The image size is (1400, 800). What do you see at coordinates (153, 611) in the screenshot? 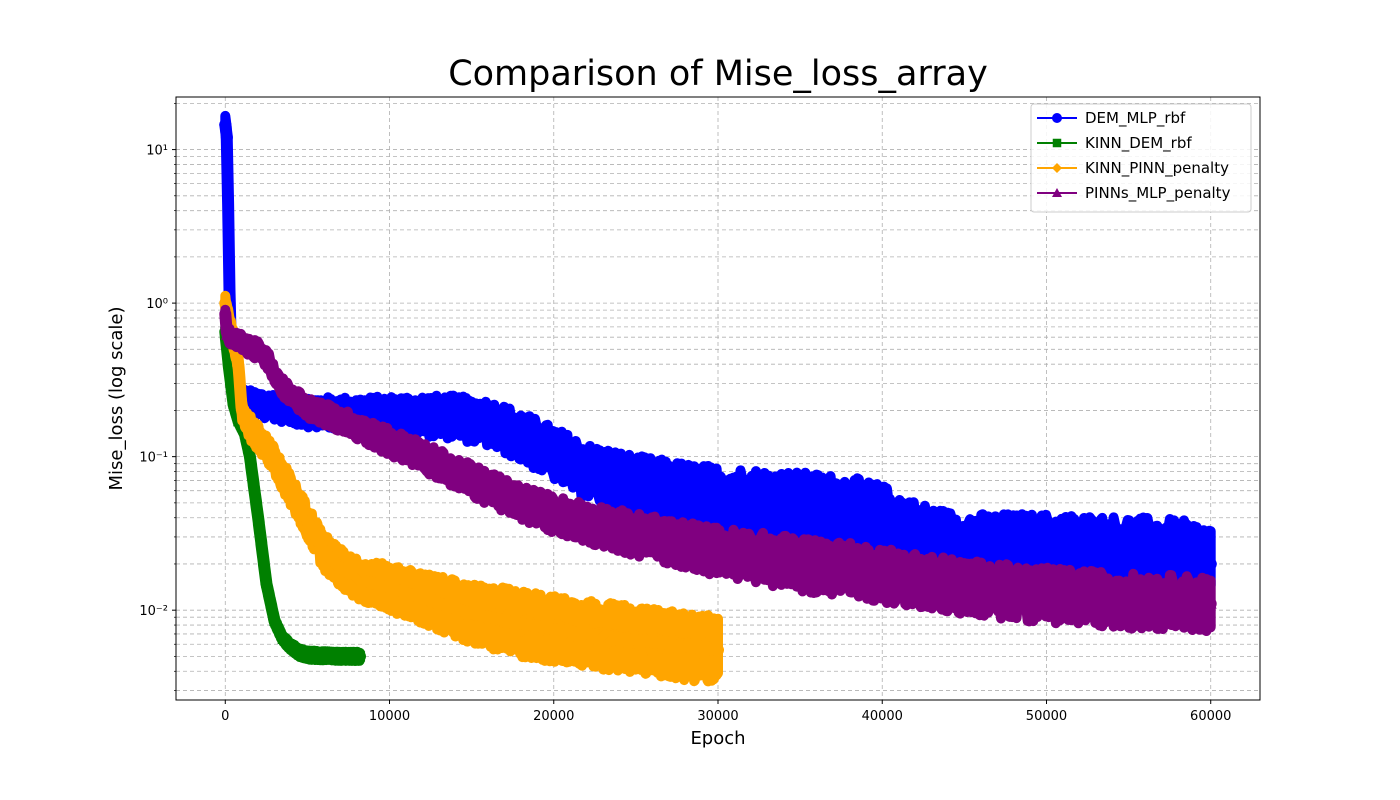
I see `y-tick-label: 10⁻²` at bounding box center [153, 611].